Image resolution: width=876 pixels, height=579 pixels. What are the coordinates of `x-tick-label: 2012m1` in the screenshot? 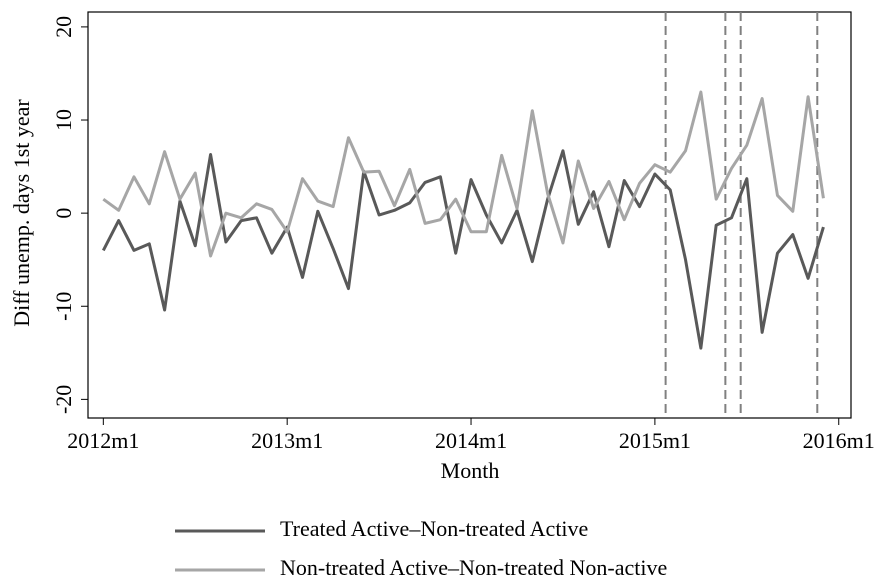 It's located at (103, 440).